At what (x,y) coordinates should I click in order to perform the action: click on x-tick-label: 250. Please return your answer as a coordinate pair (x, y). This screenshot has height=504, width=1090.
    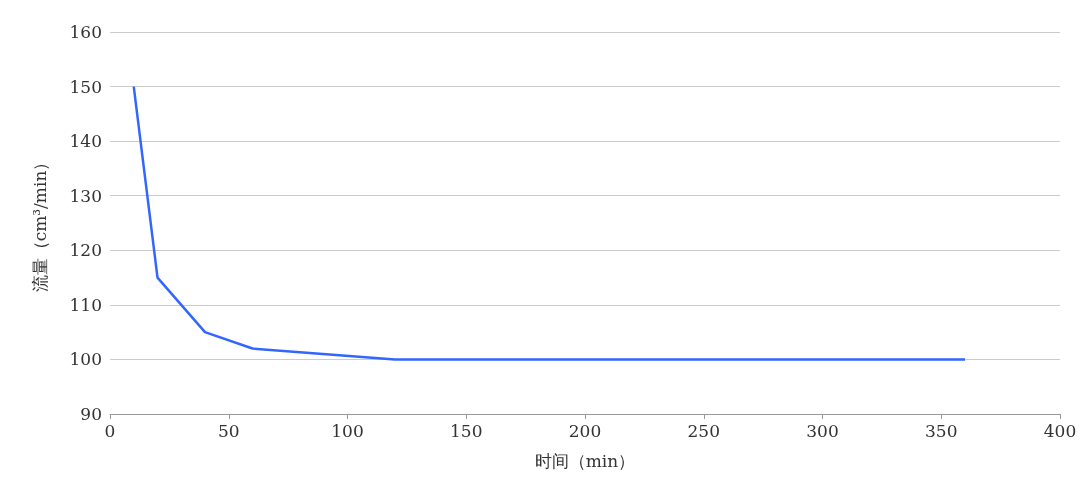
    Looking at the image, I should click on (703, 430).